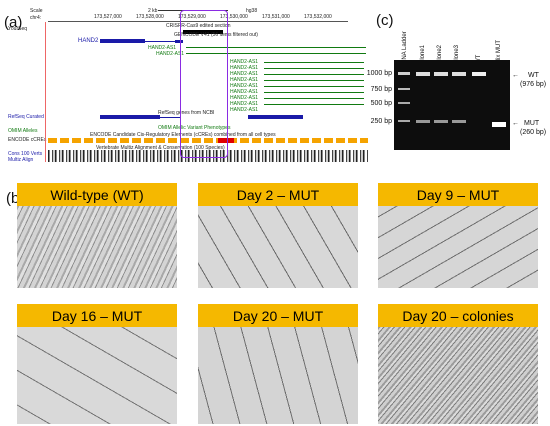 This screenshot has height=426, width=550. I want to click on clone3-band-wt, so click(459, 74).